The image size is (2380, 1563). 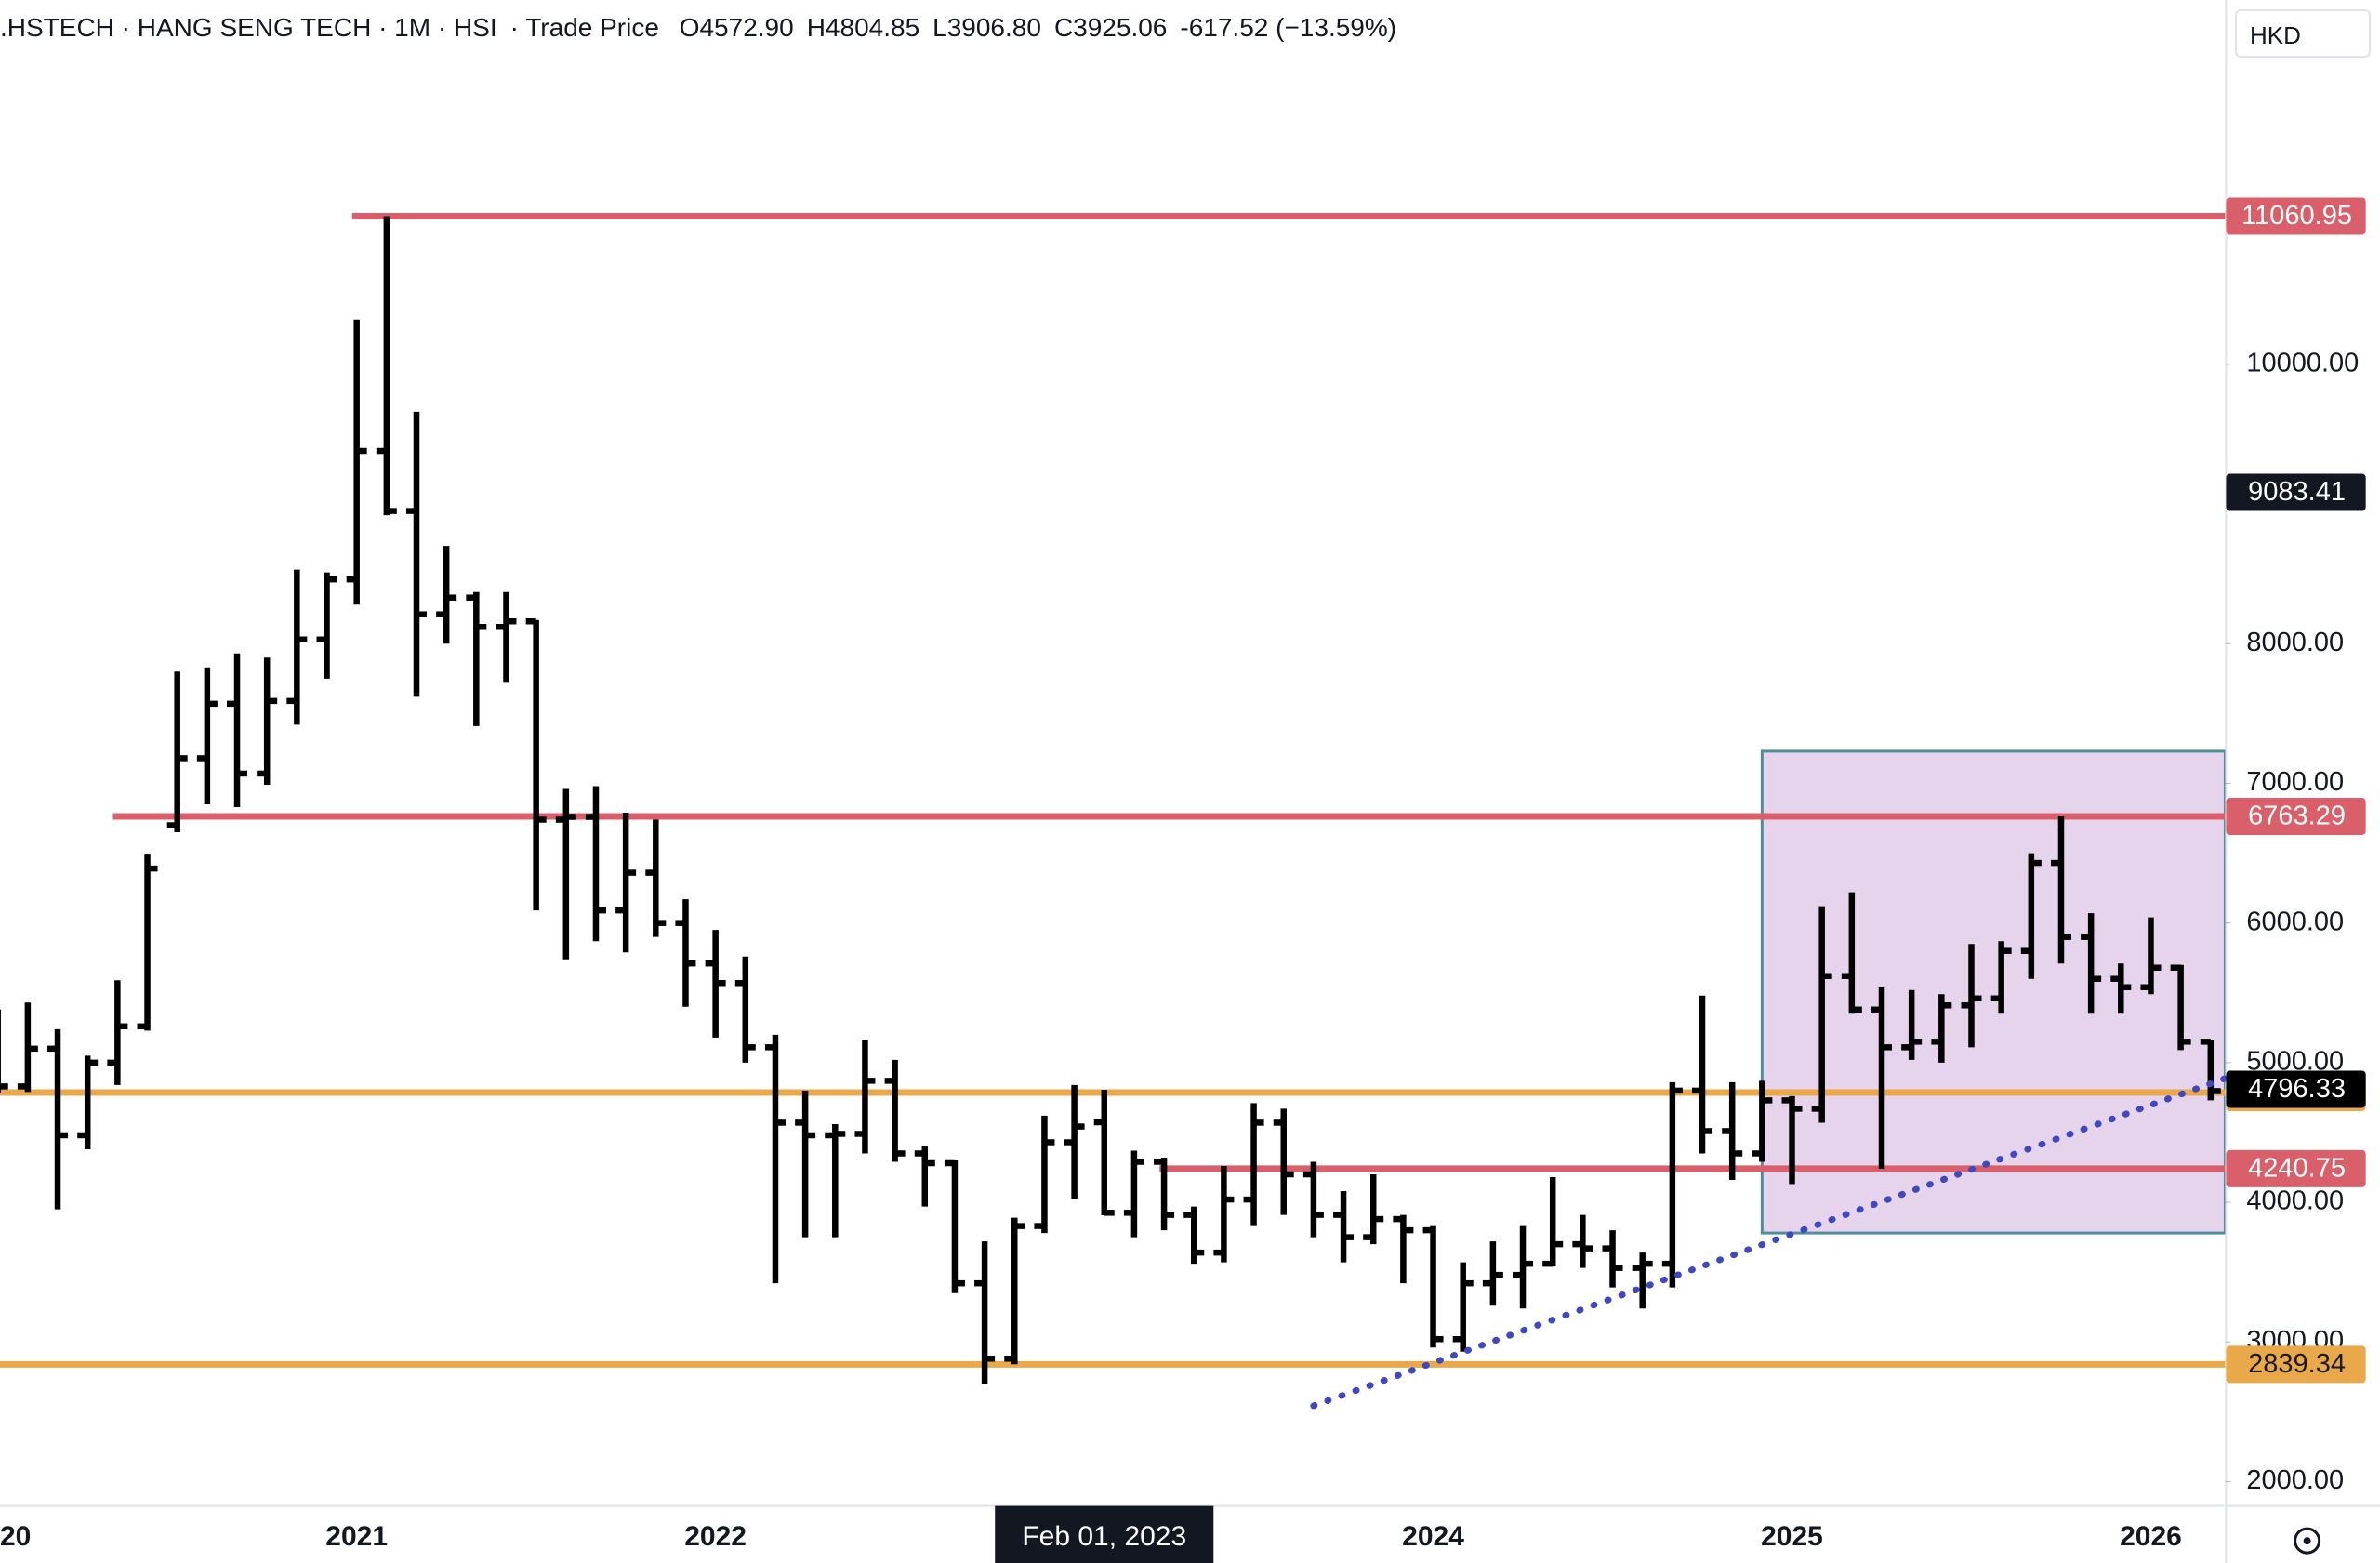 I want to click on level-price-tag: 4240.75, so click(x=2297, y=1169).